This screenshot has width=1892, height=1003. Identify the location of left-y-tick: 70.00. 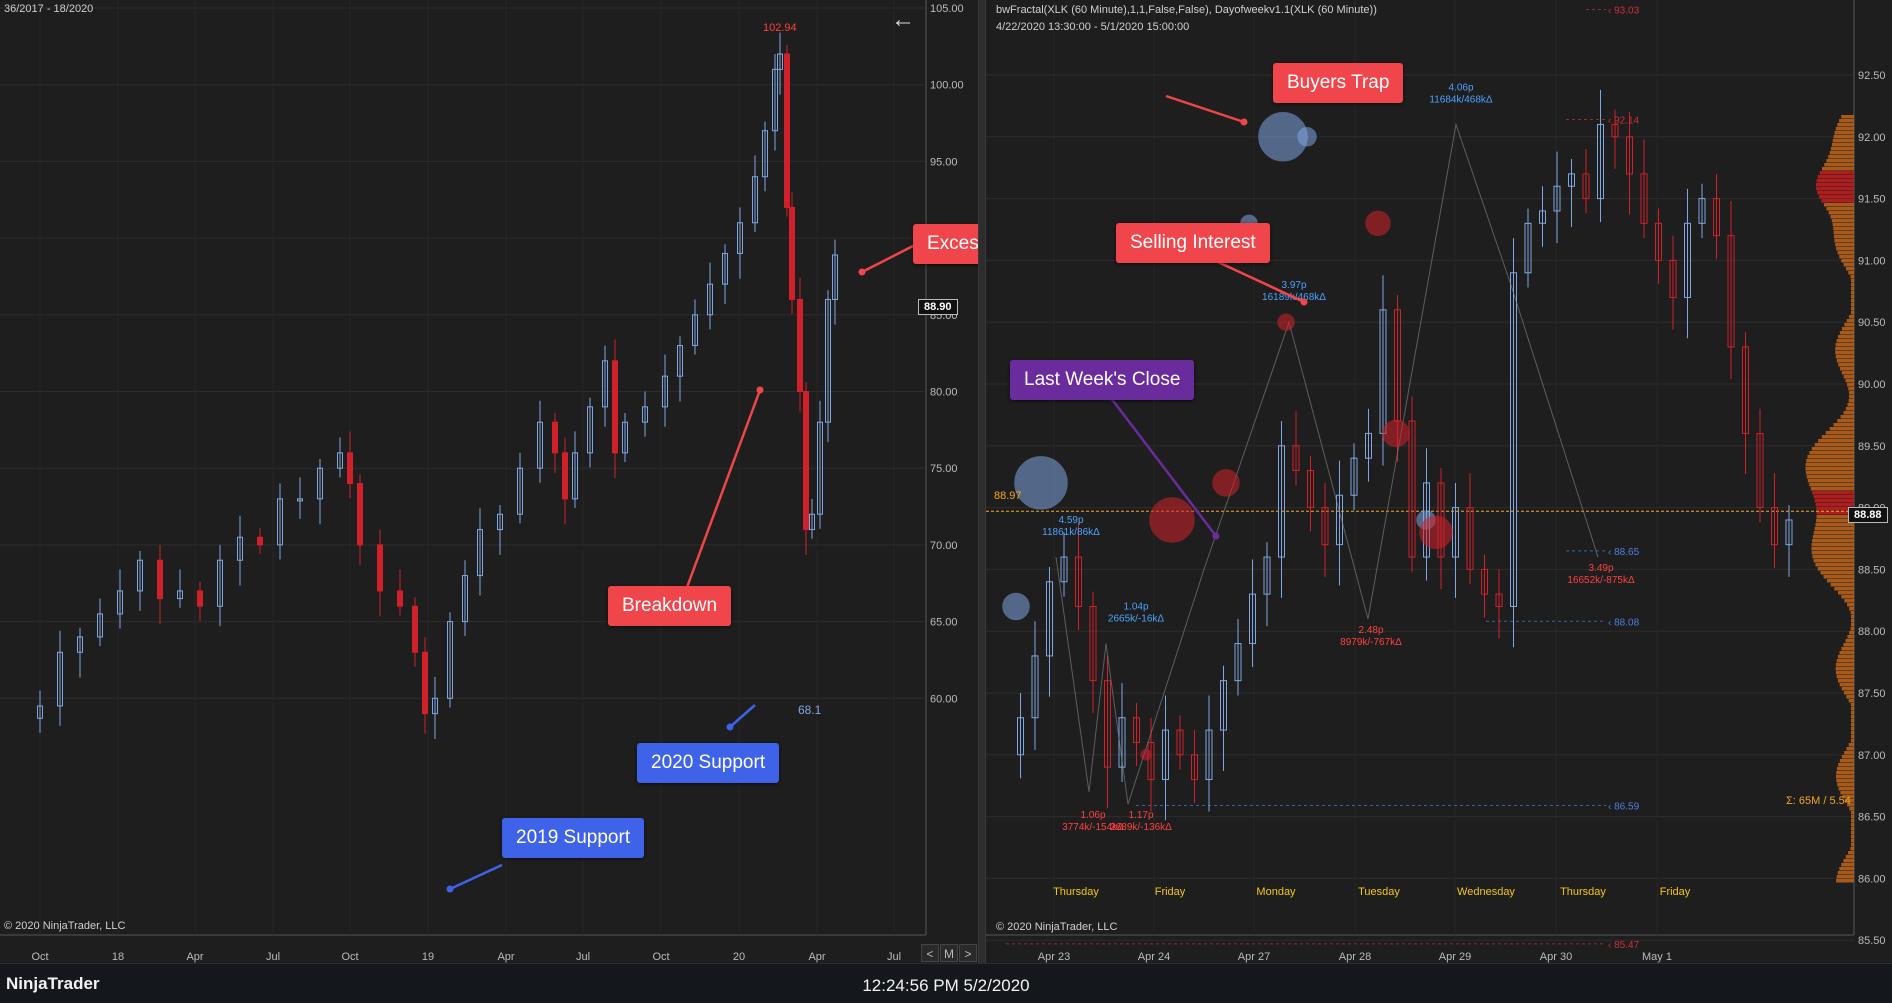
(944, 546).